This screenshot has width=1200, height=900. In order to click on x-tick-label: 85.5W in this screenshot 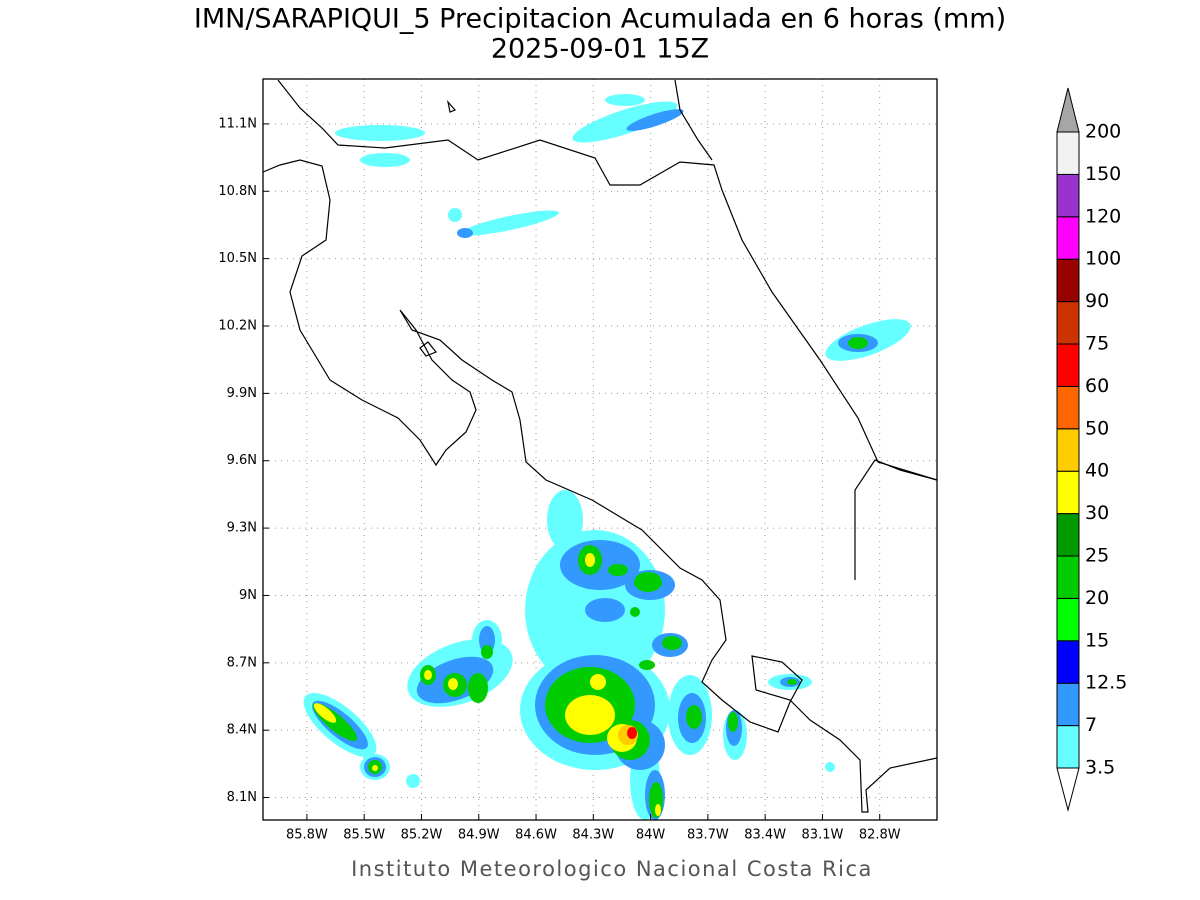, I will do `click(364, 835)`.